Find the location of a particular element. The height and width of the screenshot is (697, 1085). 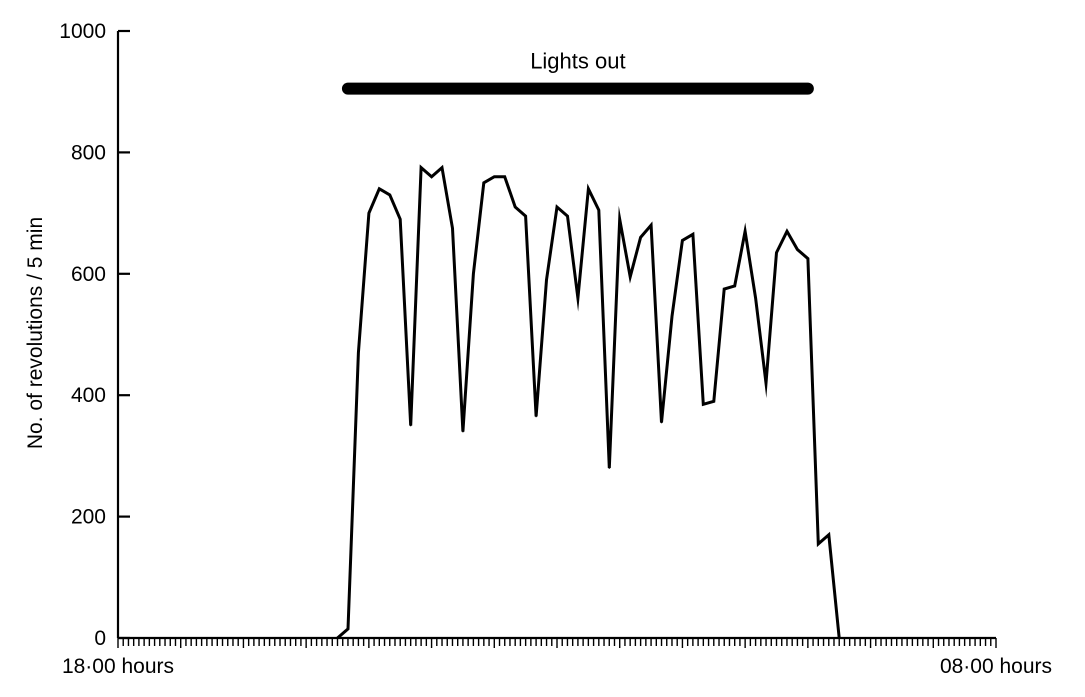

y-tick-label: 1000 is located at coordinates (82, 31).